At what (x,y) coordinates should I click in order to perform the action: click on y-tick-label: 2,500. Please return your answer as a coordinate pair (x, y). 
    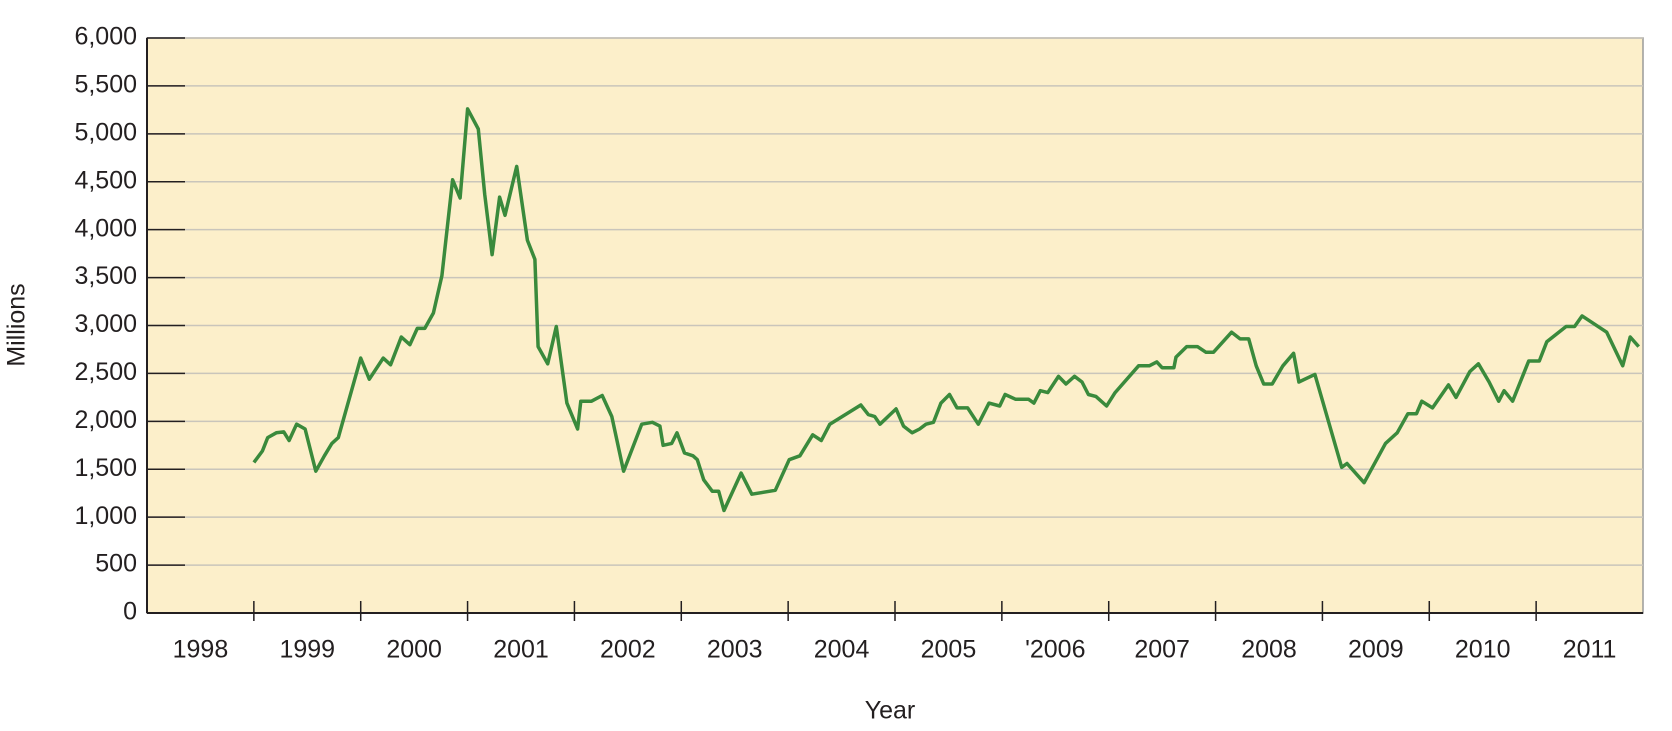
    Looking at the image, I should click on (105, 372).